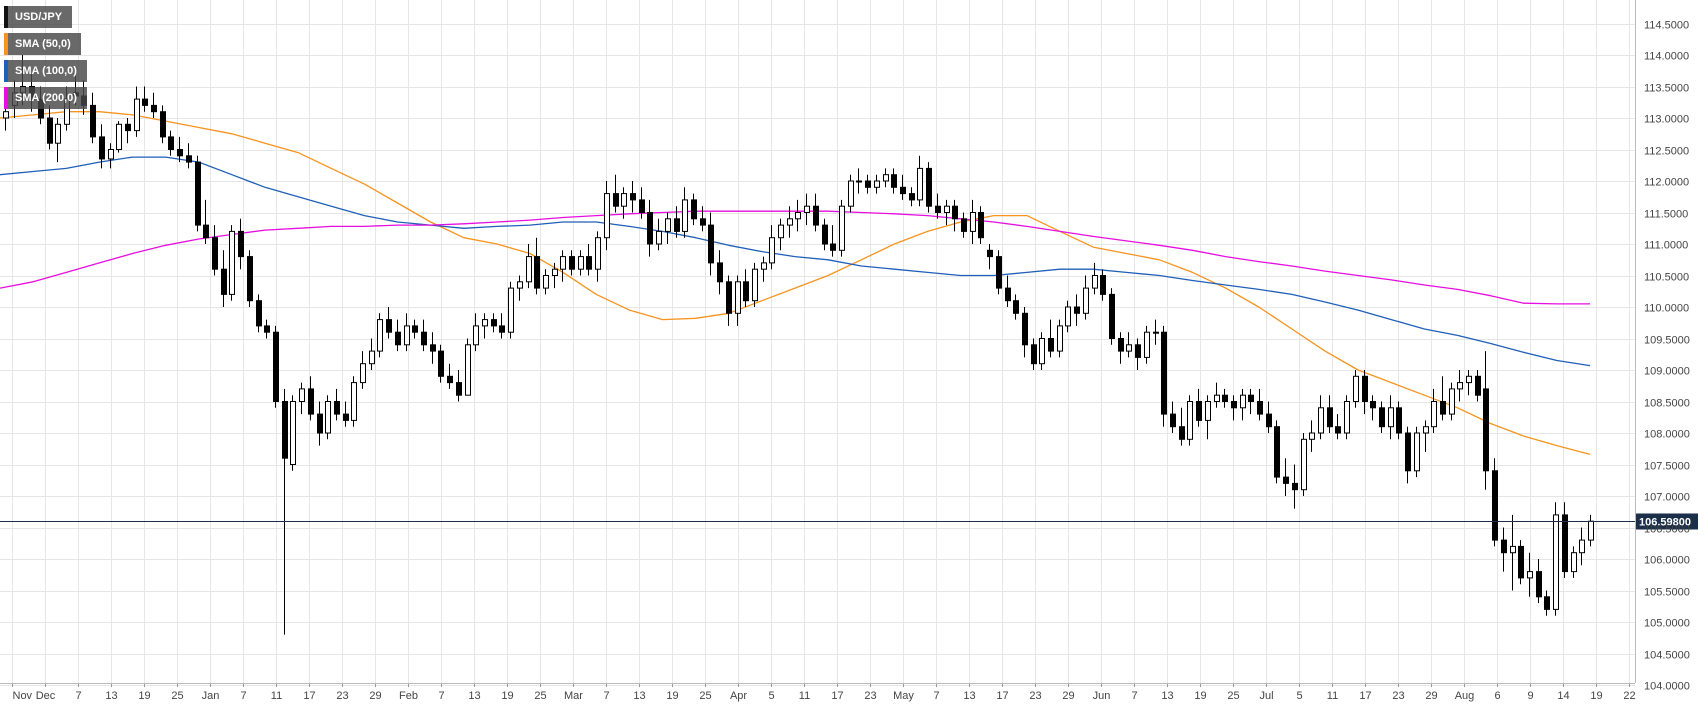 This screenshot has width=1707, height=717. Describe the element at coordinates (1667, 521) in the screenshot. I see `last-price-badge` at that location.